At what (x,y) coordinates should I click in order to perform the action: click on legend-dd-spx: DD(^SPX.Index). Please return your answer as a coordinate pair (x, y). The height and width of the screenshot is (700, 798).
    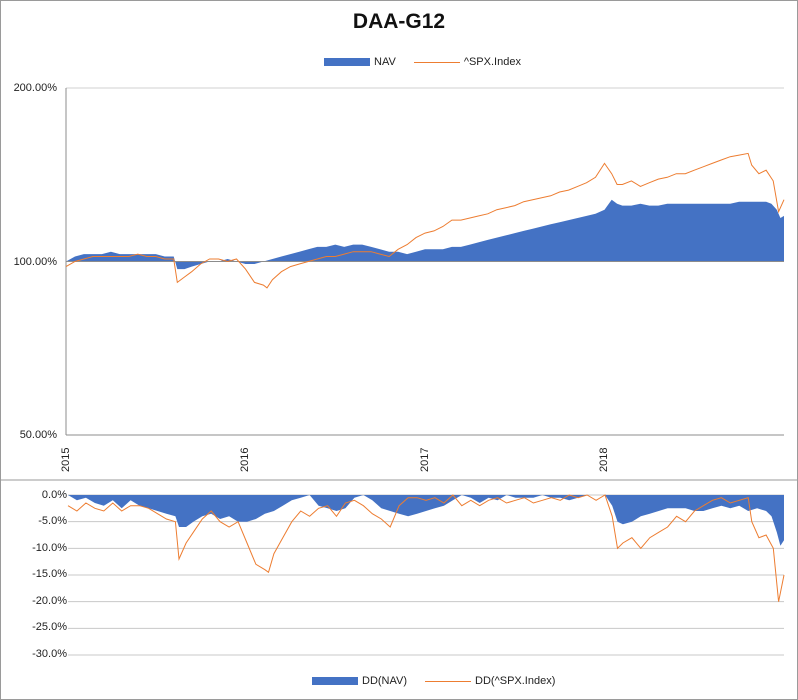
    Looking at the image, I should click on (490, 681).